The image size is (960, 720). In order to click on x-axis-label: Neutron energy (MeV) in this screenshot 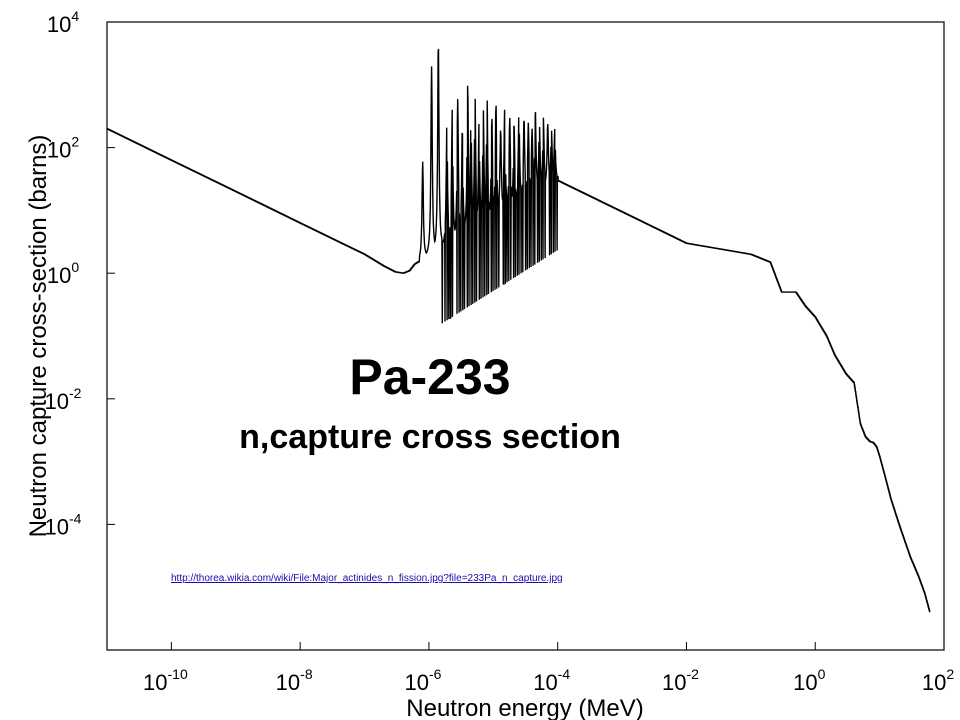, I will do `click(524, 707)`.